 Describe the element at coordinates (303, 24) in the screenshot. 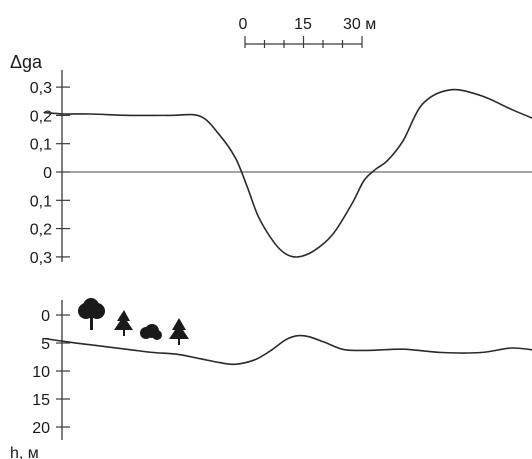

I see `scale-label-15: 15` at that location.